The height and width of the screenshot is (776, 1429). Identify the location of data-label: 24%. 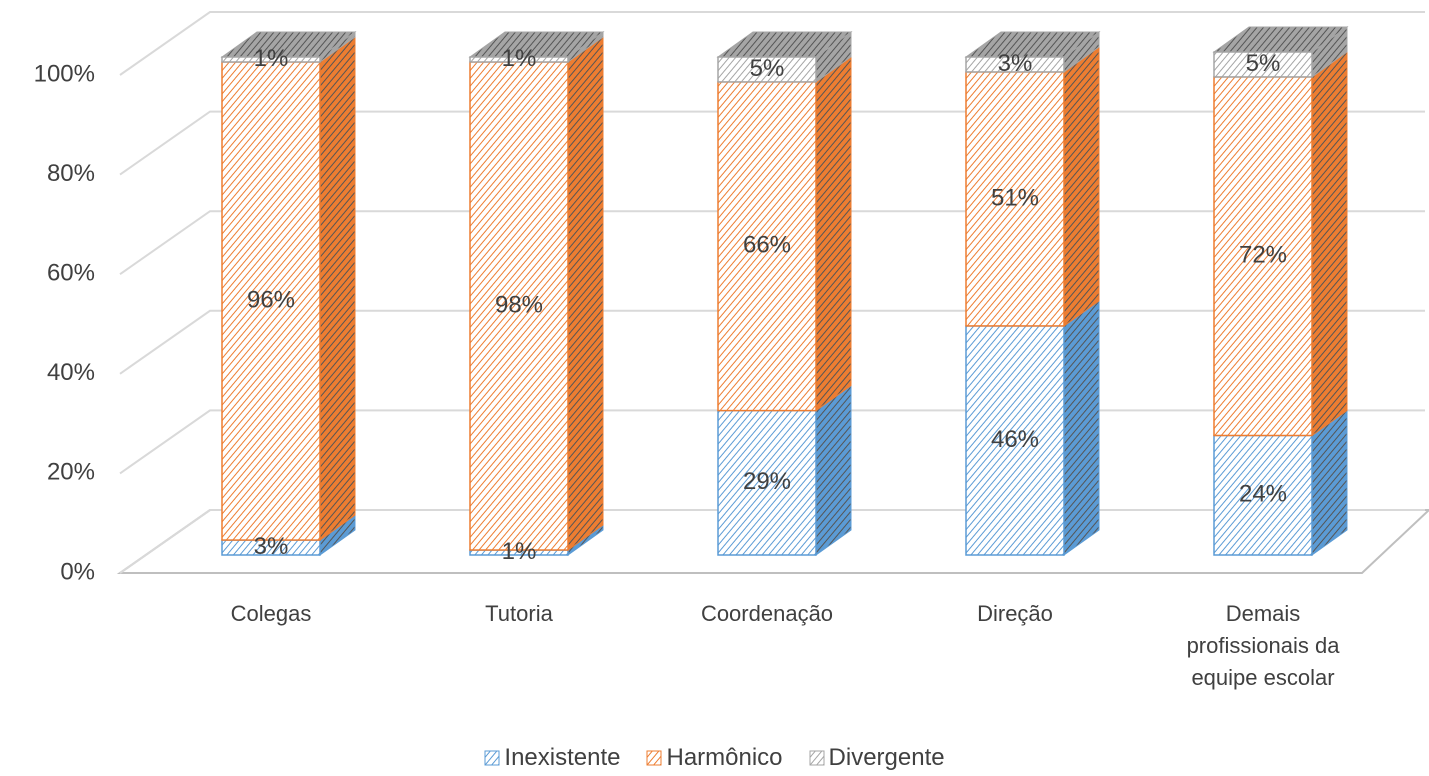
(1263, 494).